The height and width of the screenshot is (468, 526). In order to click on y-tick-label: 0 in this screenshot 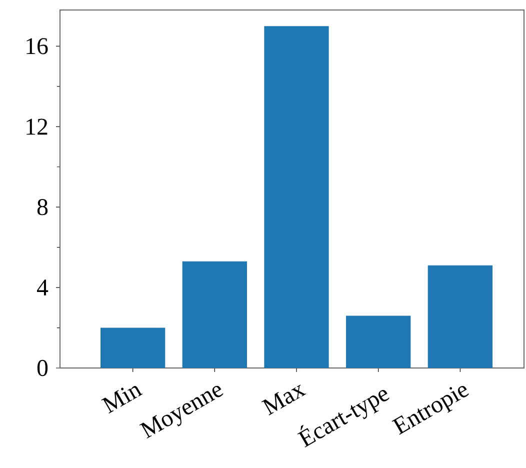, I will do `click(42, 368)`.